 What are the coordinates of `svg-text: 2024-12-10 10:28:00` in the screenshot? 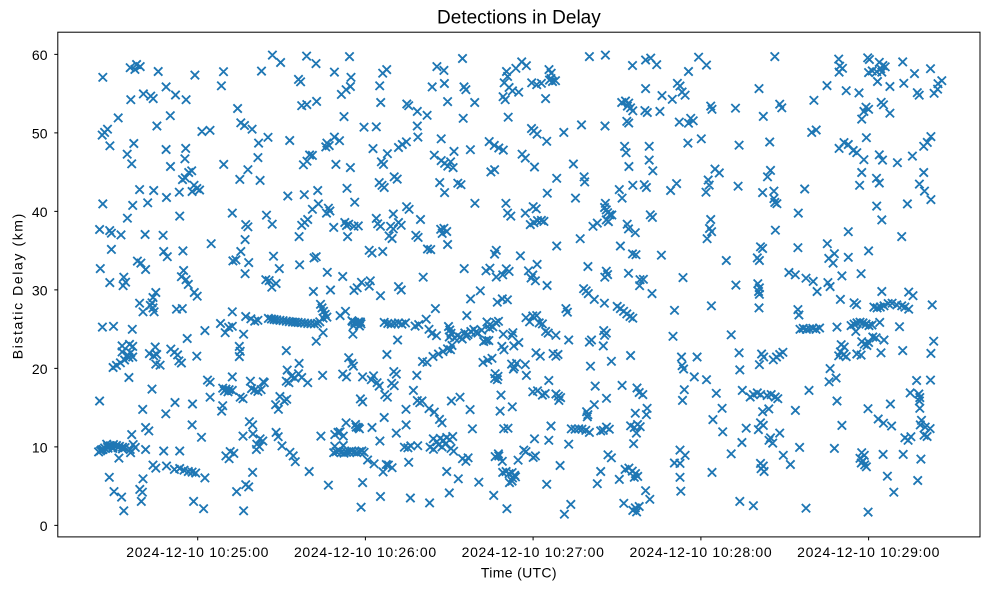 It's located at (700, 552).